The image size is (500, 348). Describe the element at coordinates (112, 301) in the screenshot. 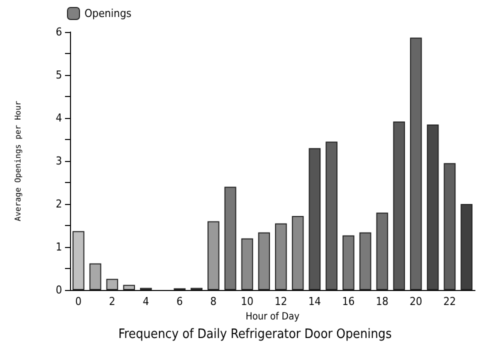

I see `x-tick-label: 2` at that location.